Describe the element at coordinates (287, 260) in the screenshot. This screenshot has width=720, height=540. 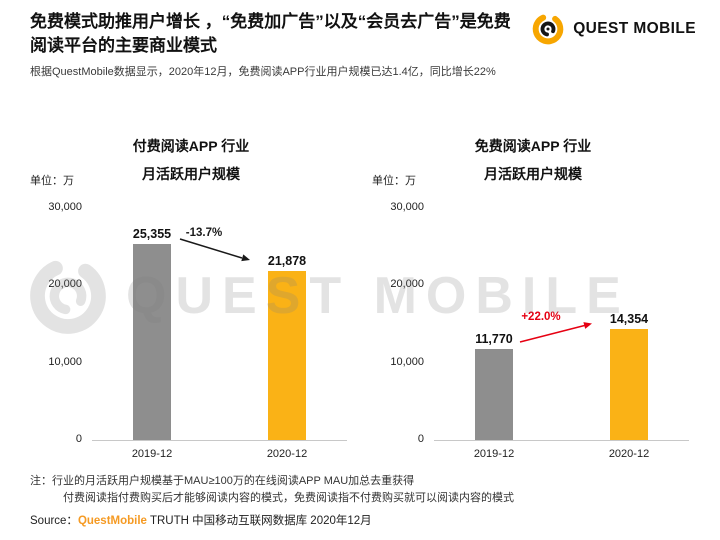
I see `bar-value-label: 21,878` at that location.